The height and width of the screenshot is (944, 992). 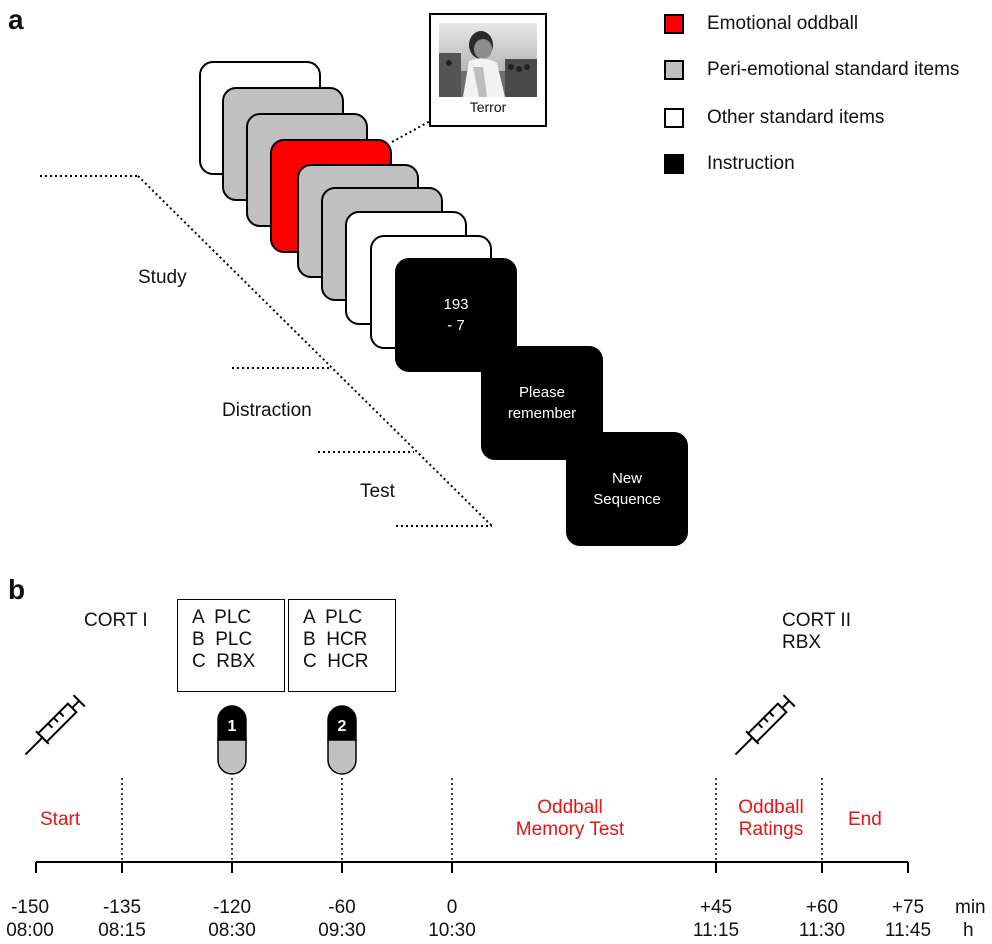 What do you see at coordinates (60, 819) in the screenshot?
I see `phase-start: Start` at bounding box center [60, 819].